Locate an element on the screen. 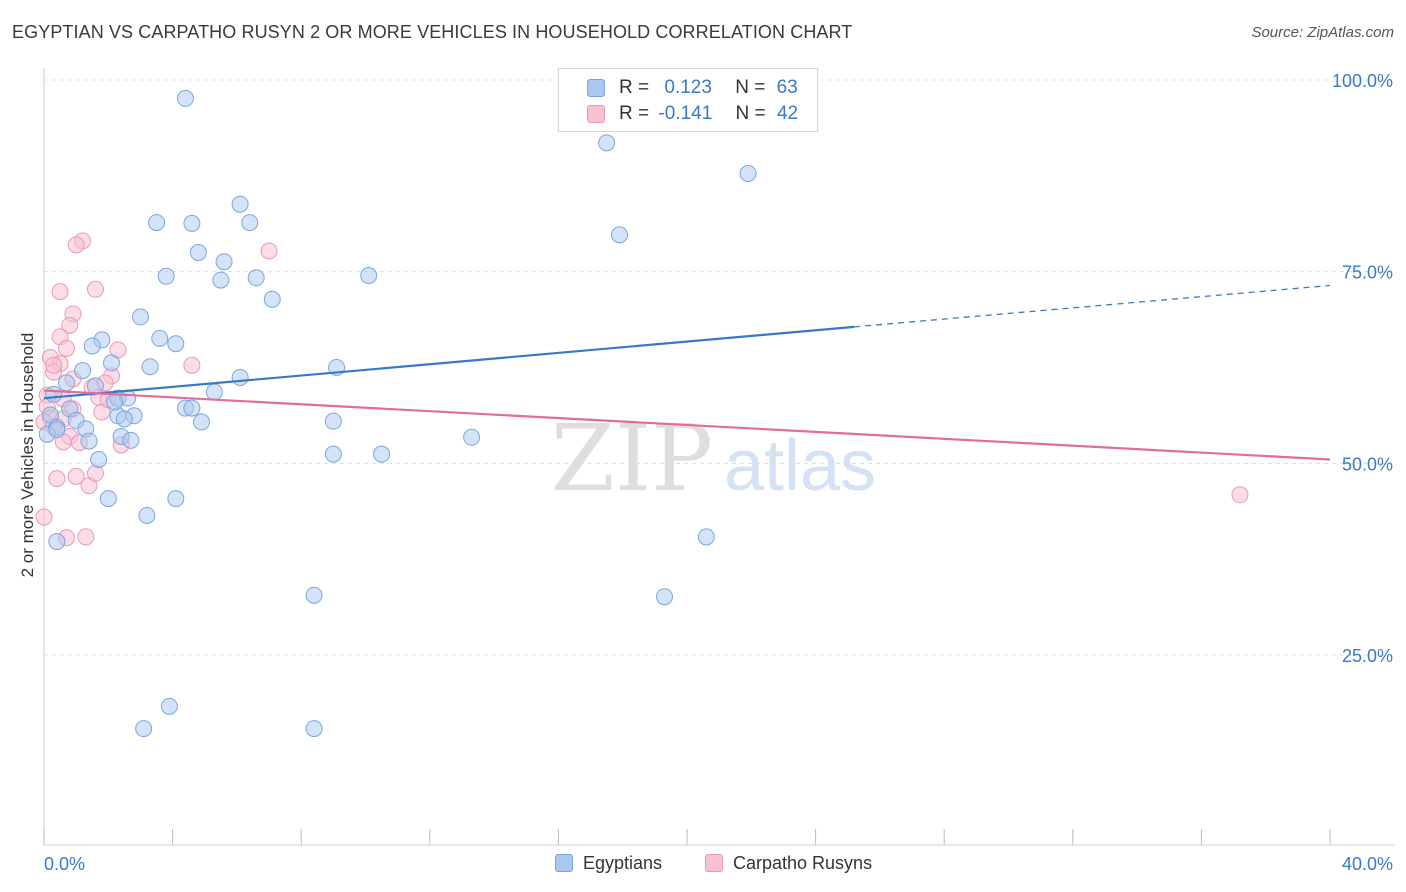 The height and width of the screenshot is (892, 1406). y-tick-label: 75.0% is located at coordinates (1367, 273).